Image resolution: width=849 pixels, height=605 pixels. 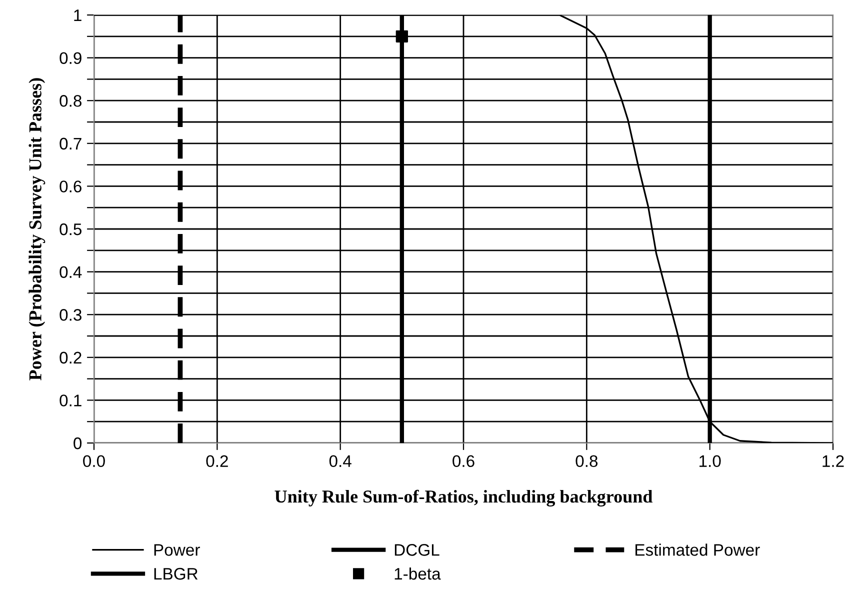 What do you see at coordinates (176, 574) in the screenshot?
I see `legend-label: LBGR` at bounding box center [176, 574].